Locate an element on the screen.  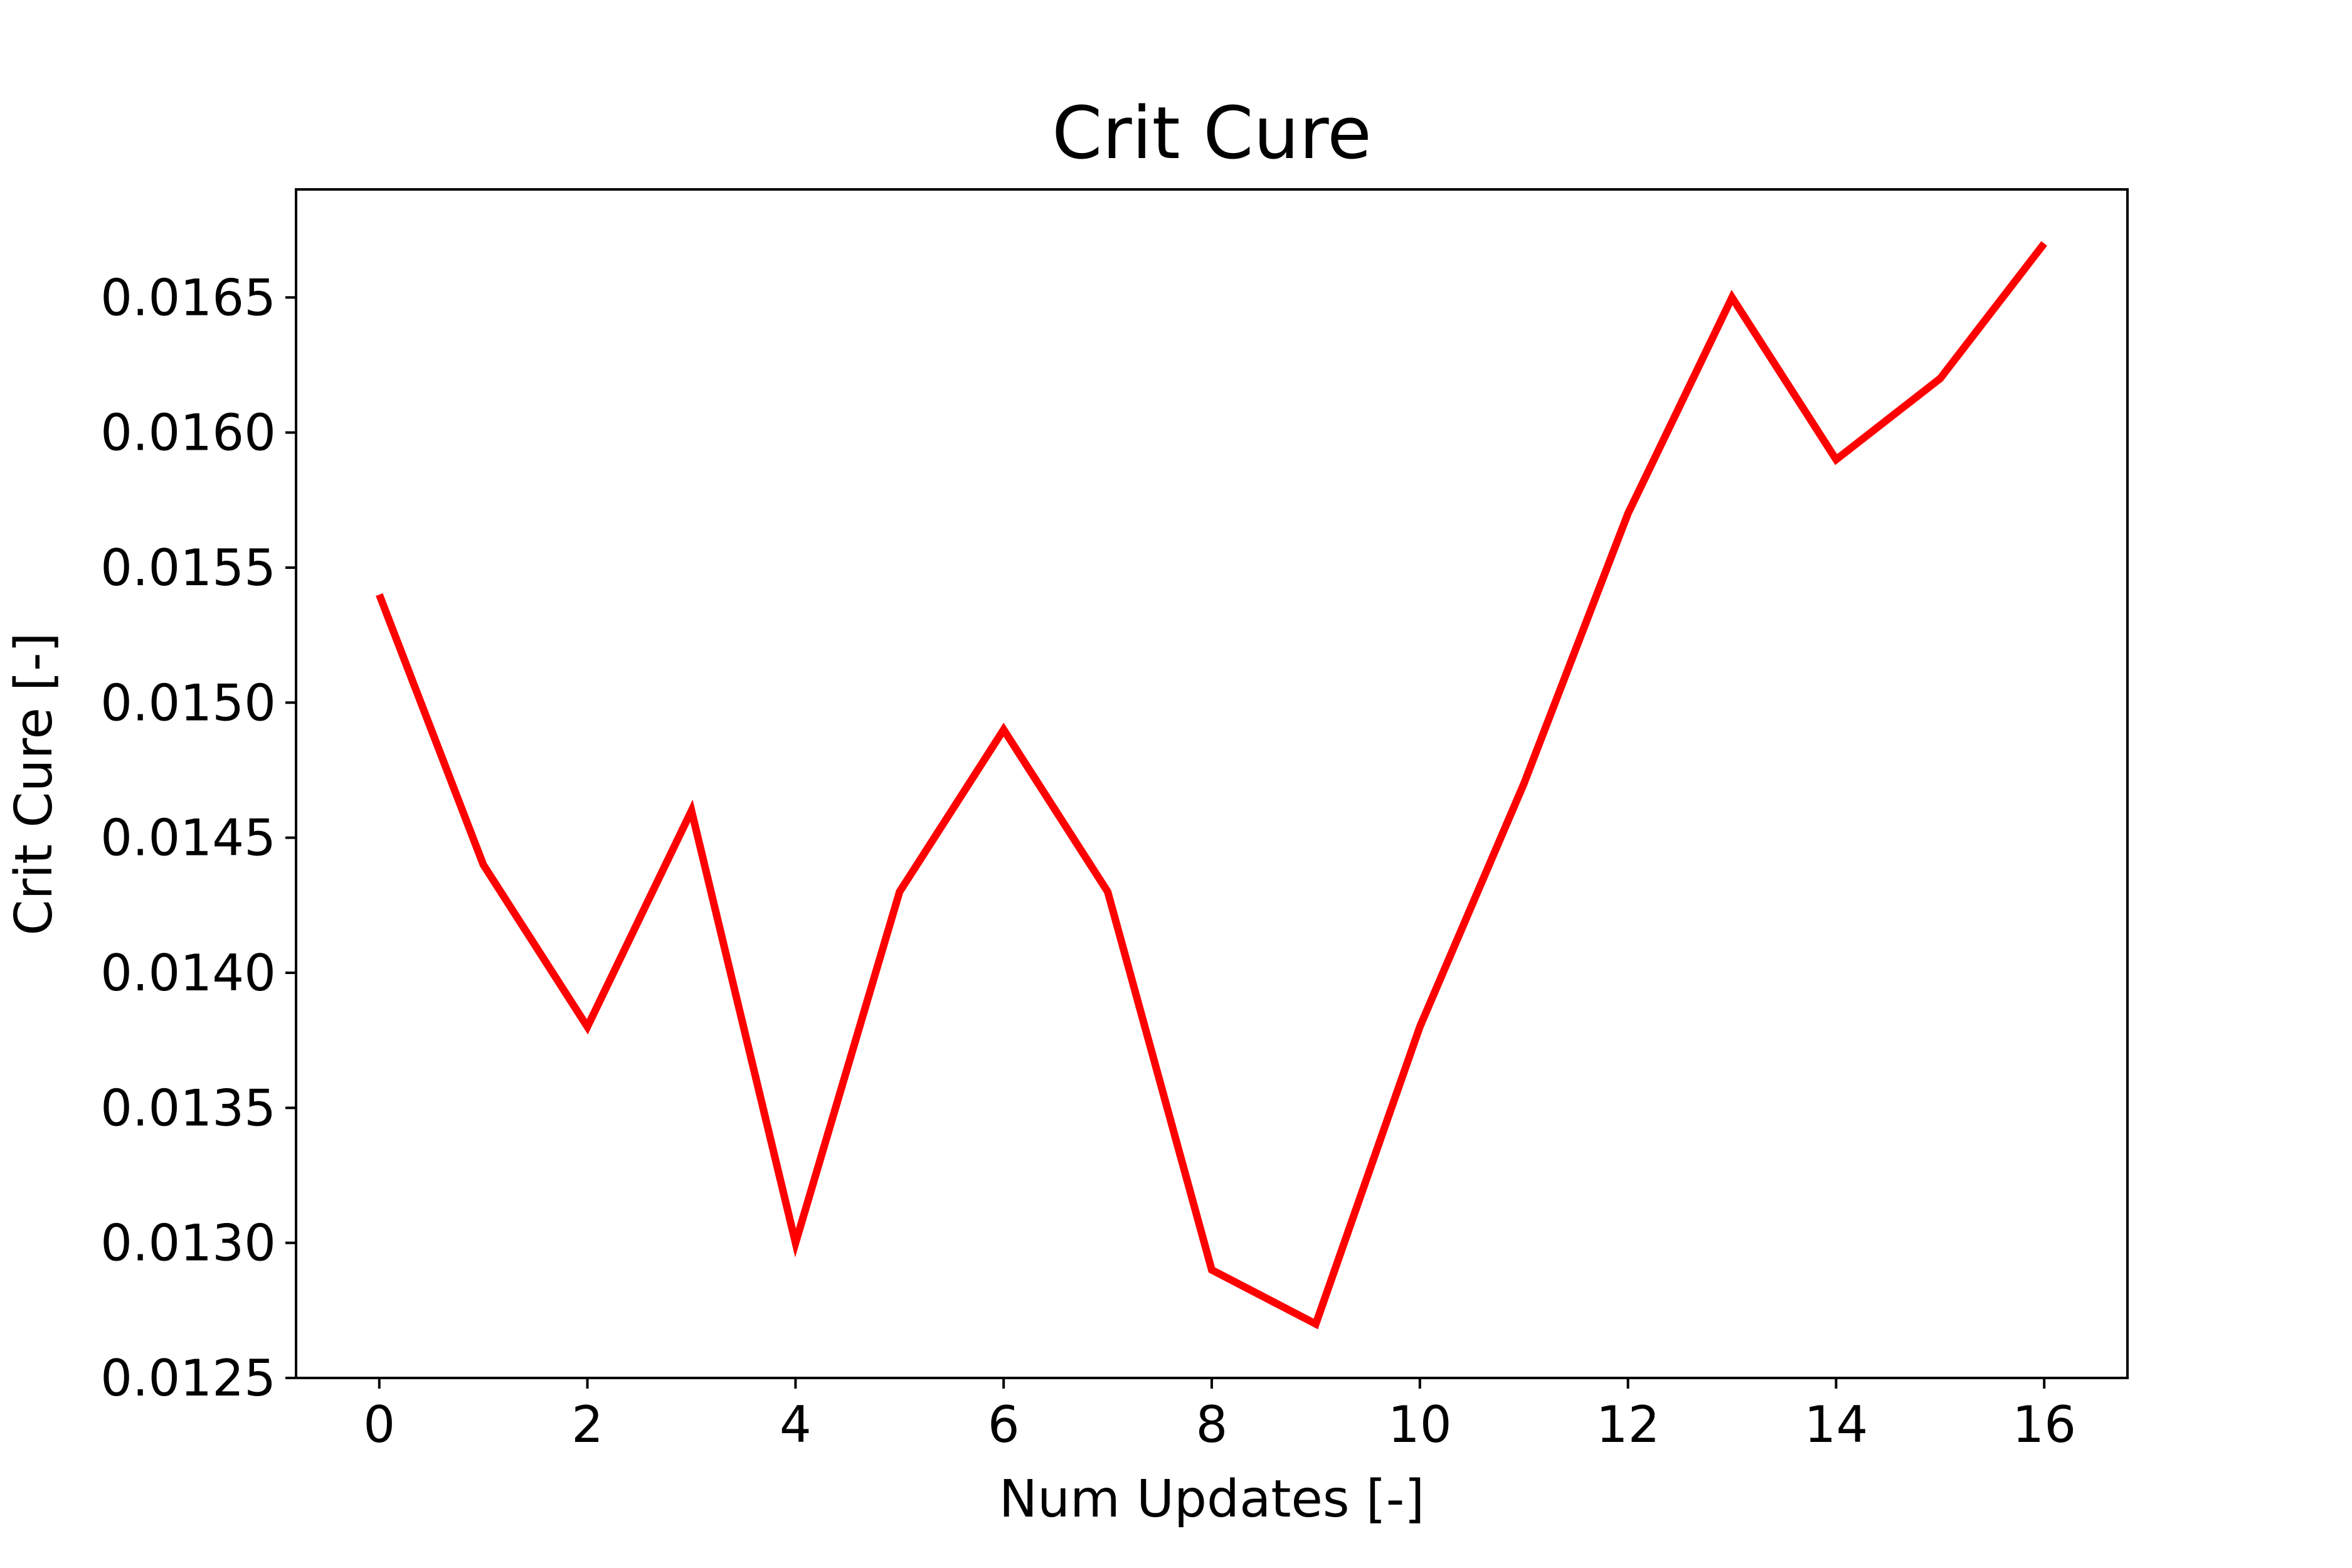
x-tick-label: 16 is located at coordinates (2044, 1425).